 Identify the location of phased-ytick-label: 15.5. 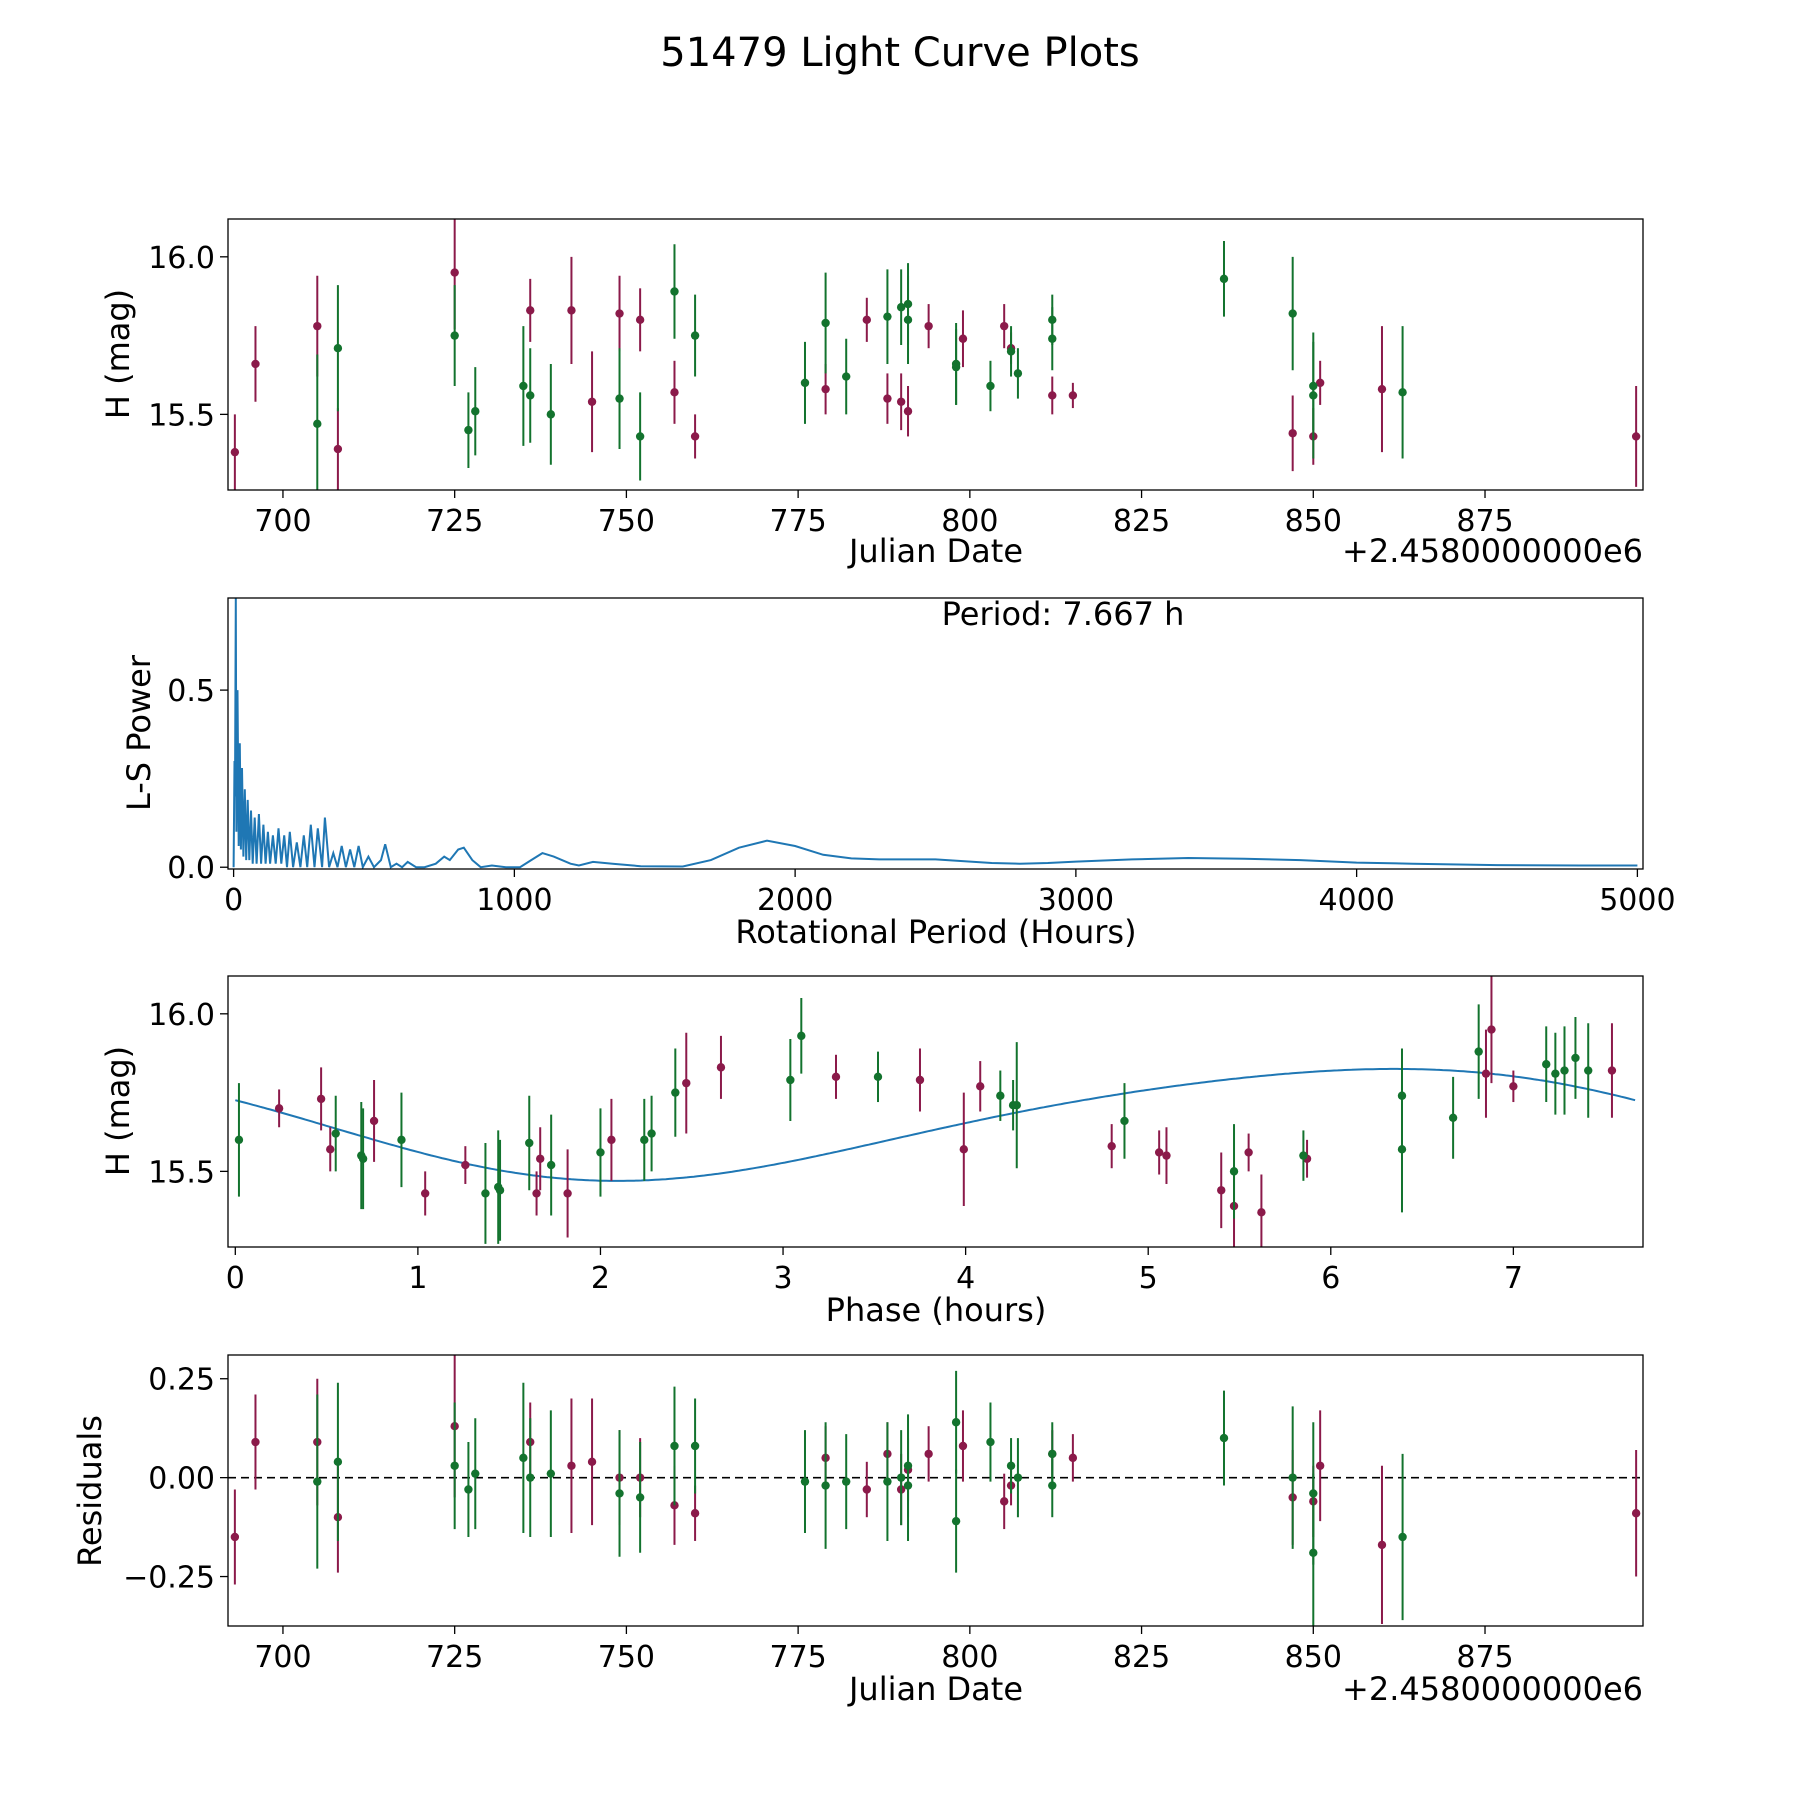
(181, 1172).